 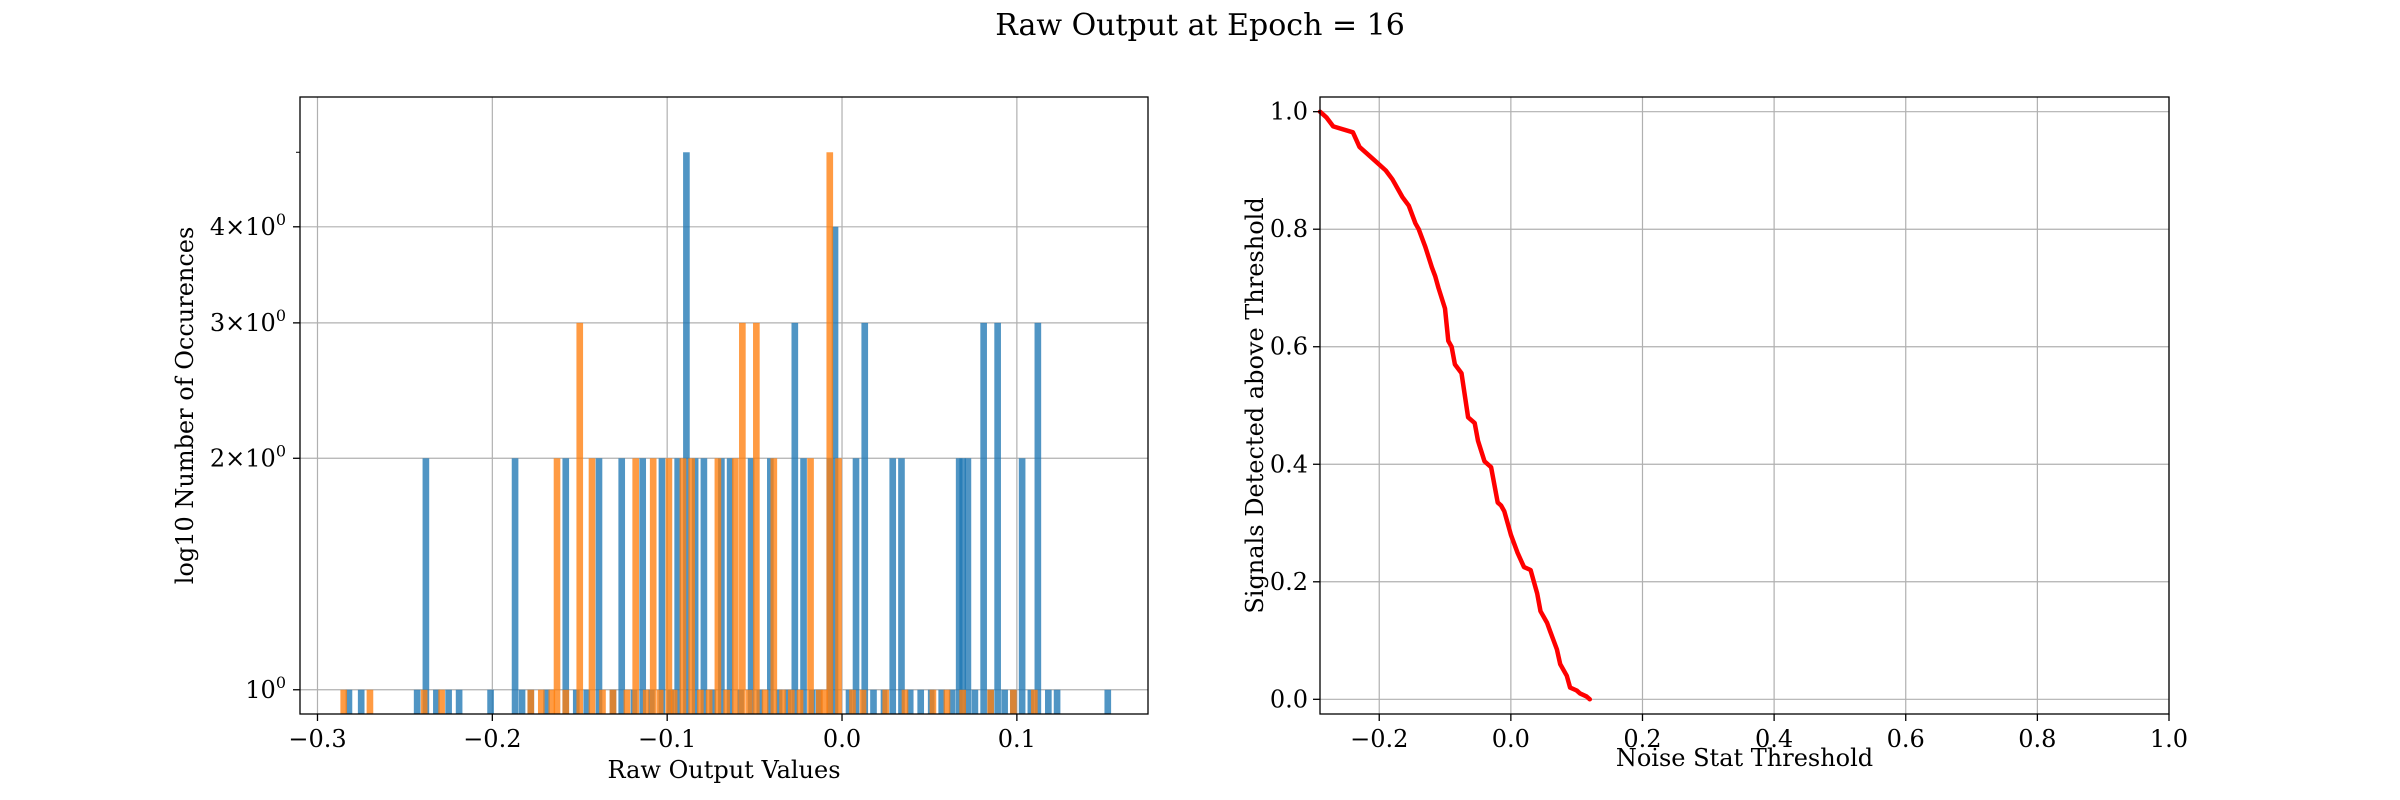 What do you see at coordinates (248, 321) in the screenshot?
I see `y-tick-label: 3×100` at bounding box center [248, 321].